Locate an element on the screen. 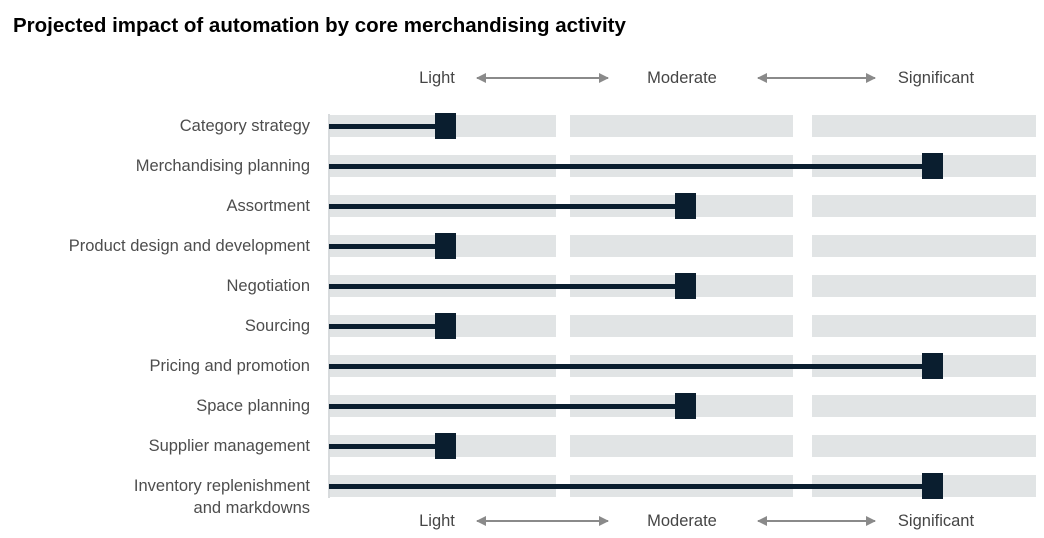 This screenshot has height=538, width=1044. chart-row: Sourcing is located at coordinates (522, 326).